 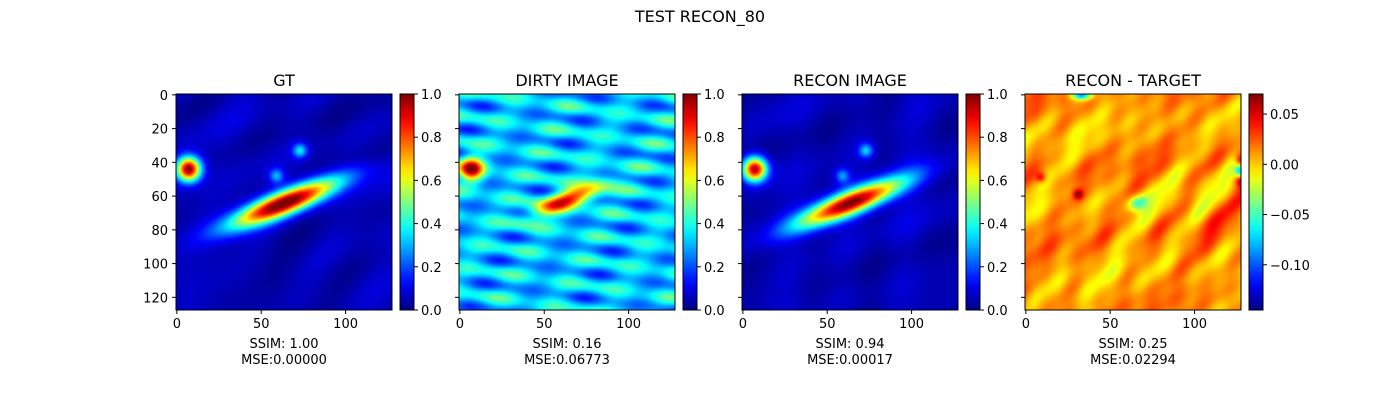 What do you see at coordinates (284, 80) in the screenshot?
I see `panel-title: GT` at bounding box center [284, 80].